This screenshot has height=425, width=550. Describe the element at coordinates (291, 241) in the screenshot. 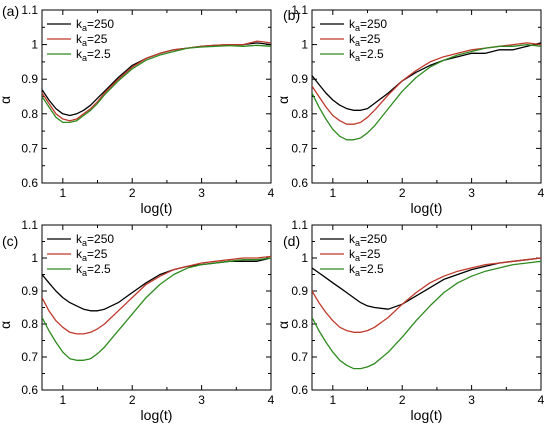

I see `panel-label: (d)` at that location.